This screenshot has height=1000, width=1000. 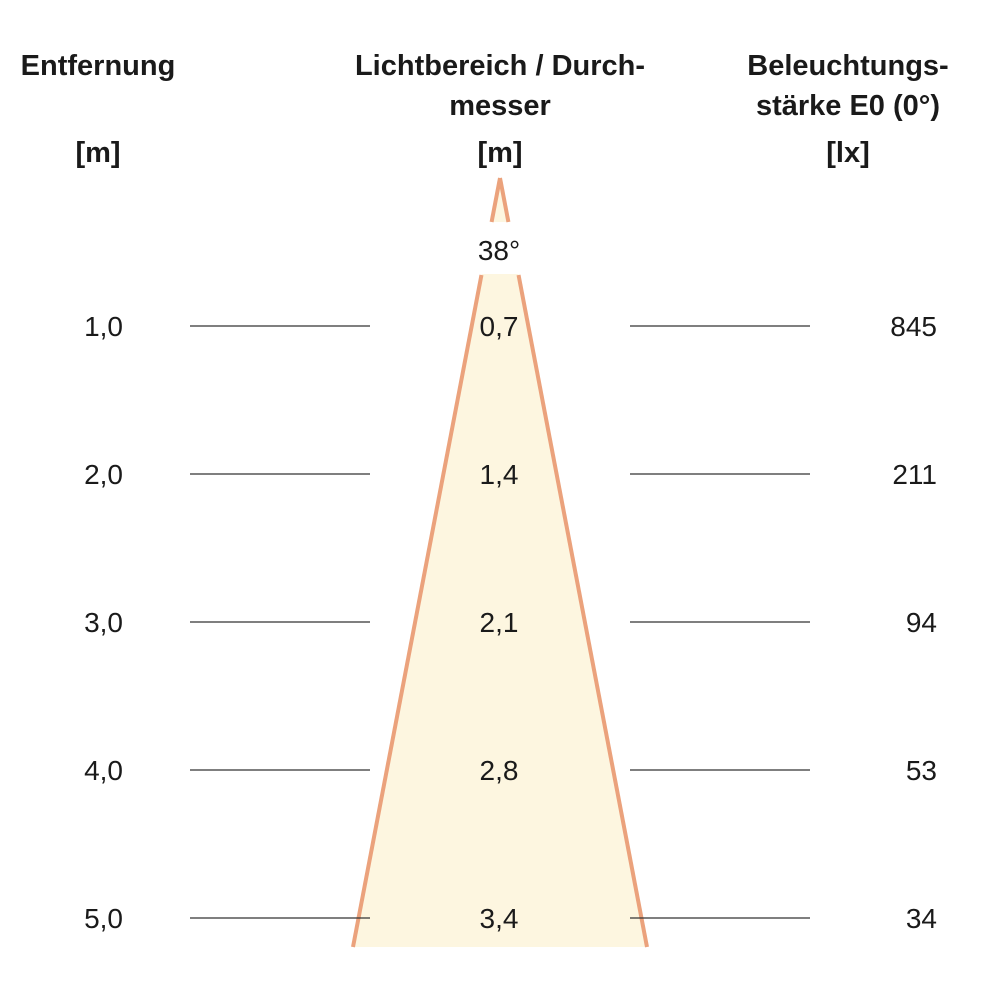 I want to click on cone-edge-left, so click(x=417, y=611).